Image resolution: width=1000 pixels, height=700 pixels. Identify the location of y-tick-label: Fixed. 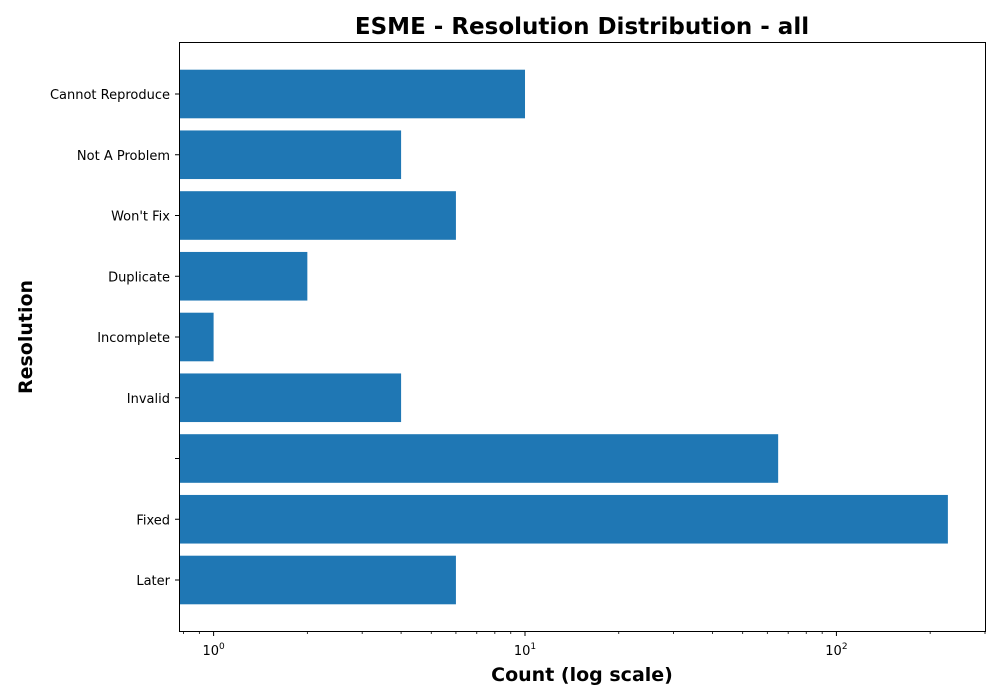
(153, 520).